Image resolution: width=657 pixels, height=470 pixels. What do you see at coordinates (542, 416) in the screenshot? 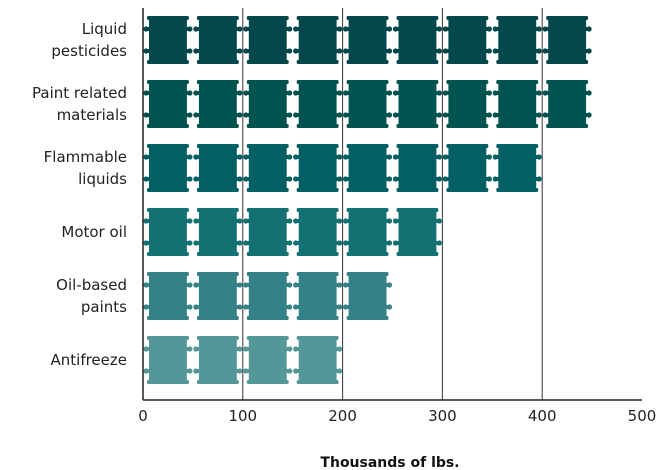
I see `x-tick-label: 400` at bounding box center [542, 416].